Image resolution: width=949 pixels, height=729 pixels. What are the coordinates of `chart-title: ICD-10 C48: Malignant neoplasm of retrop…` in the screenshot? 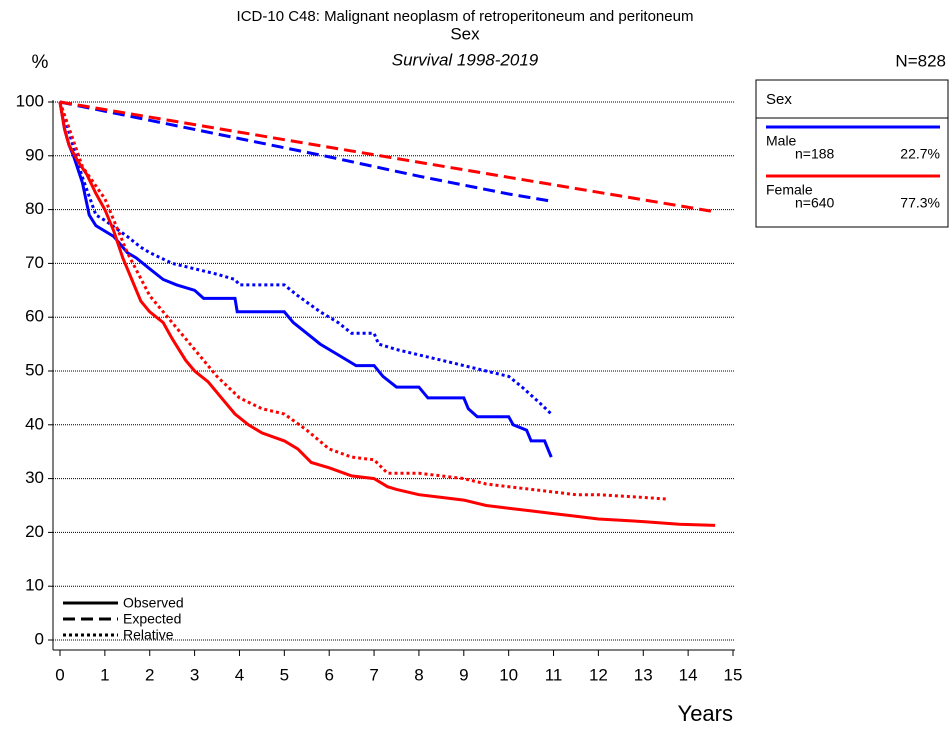 It's located at (465, 16).